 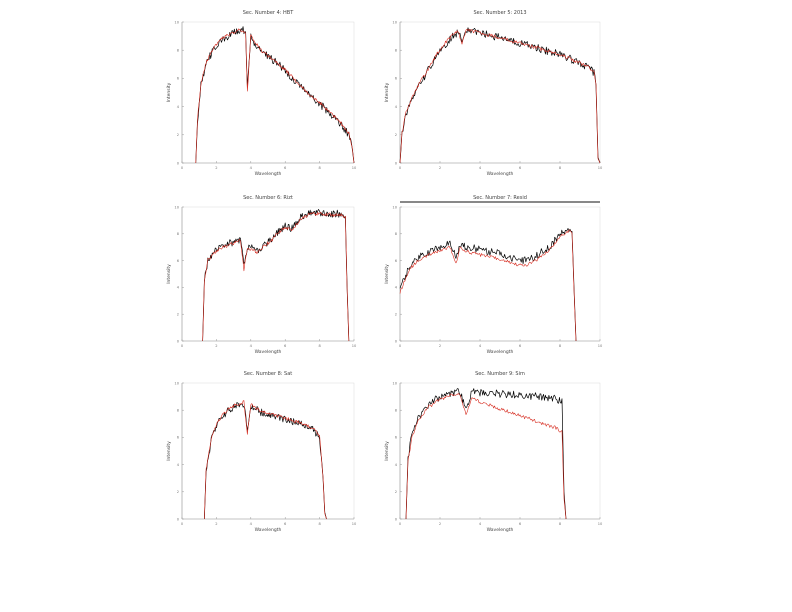 What do you see at coordinates (499, 13) in the screenshot?
I see `chart-title: Sec. Number 5: 2013` at bounding box center [499, 13].